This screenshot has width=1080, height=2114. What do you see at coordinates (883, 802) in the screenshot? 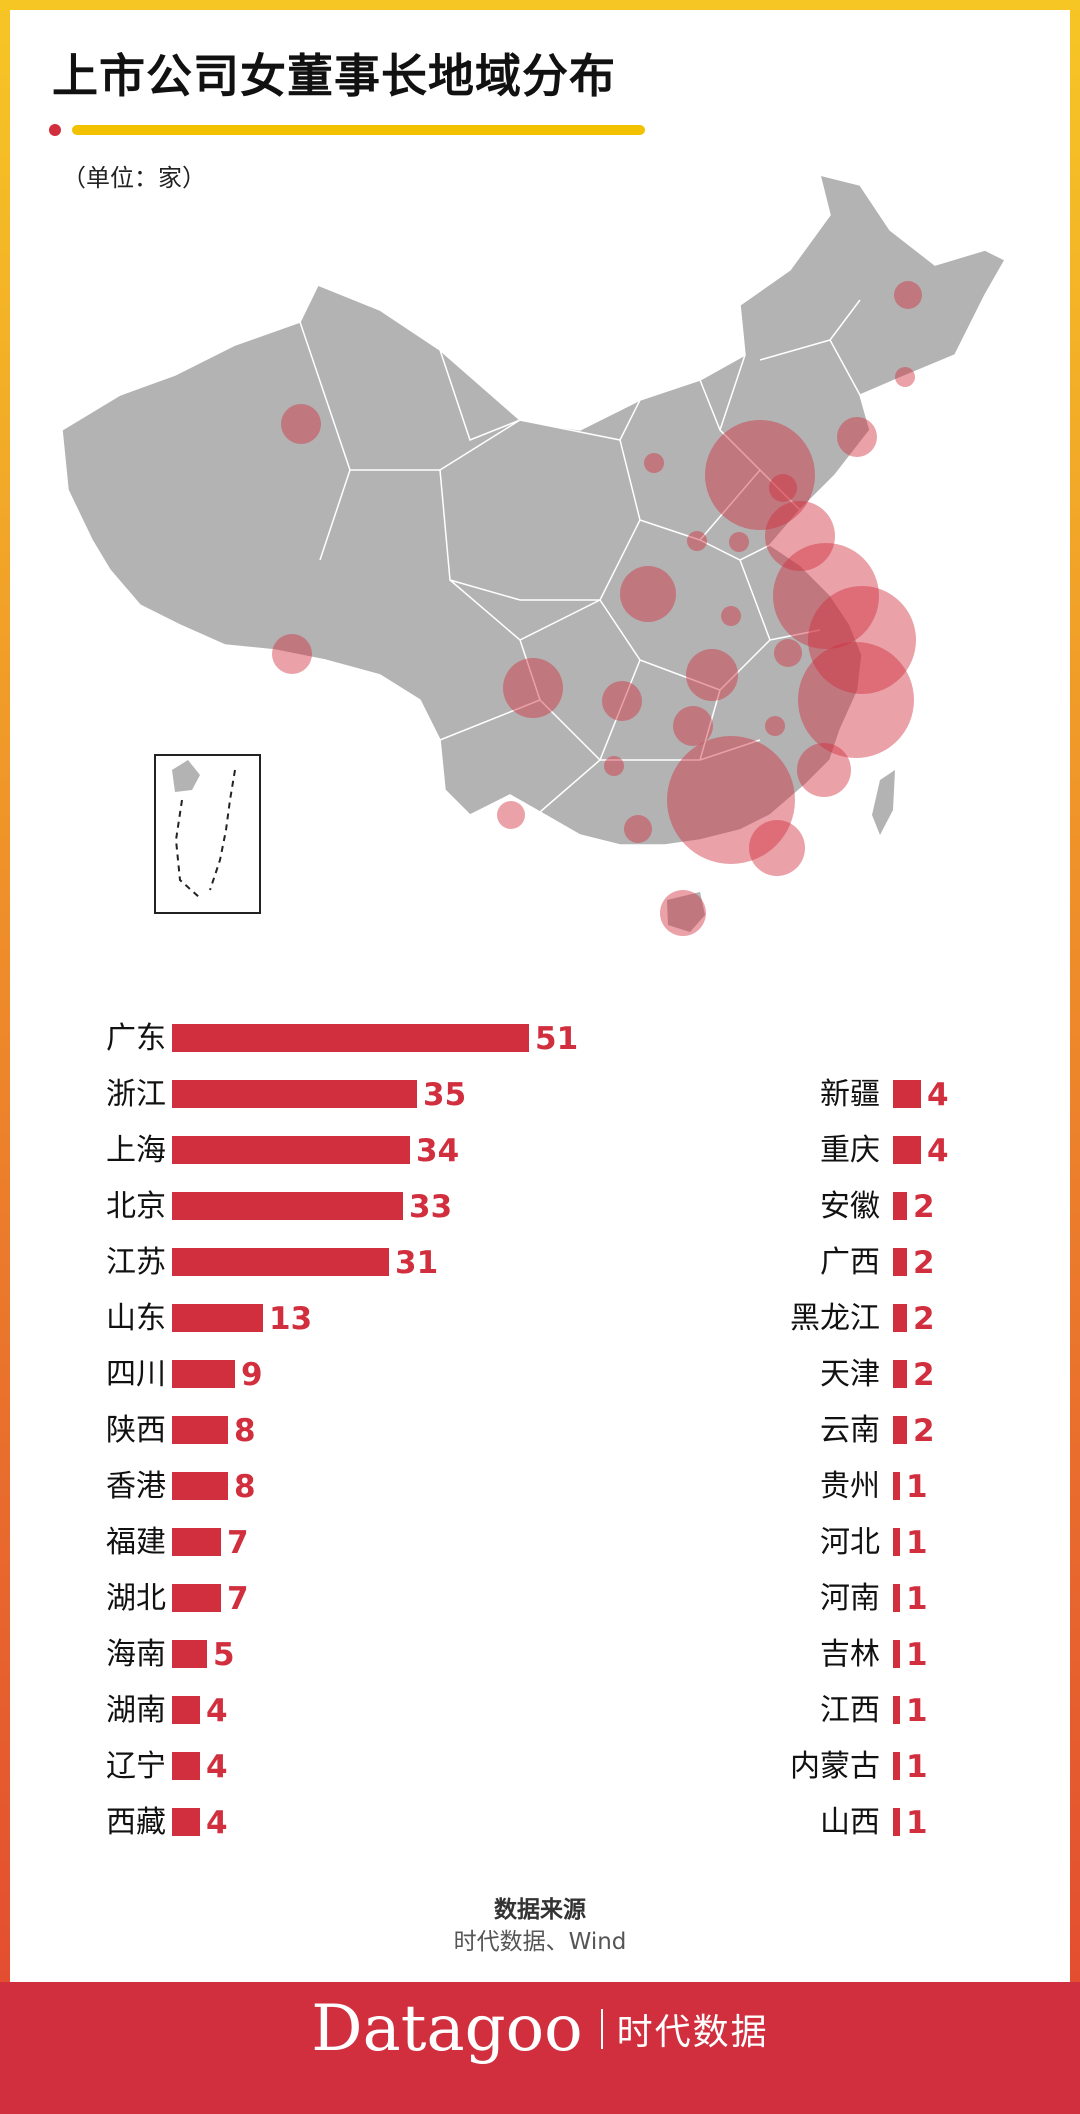
I see `taiwan-island` at bounding box center [883, 802].